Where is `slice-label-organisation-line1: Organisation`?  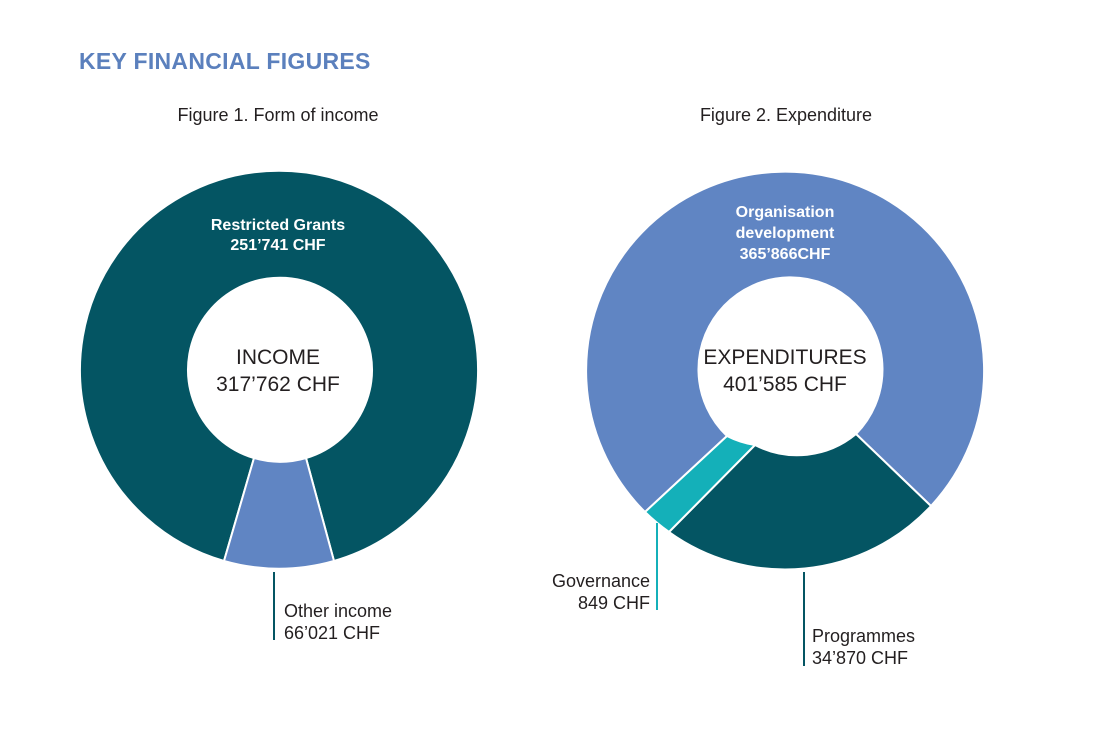 slice-label-organisation-line1: Organisation is located at coordinates (785, 212).